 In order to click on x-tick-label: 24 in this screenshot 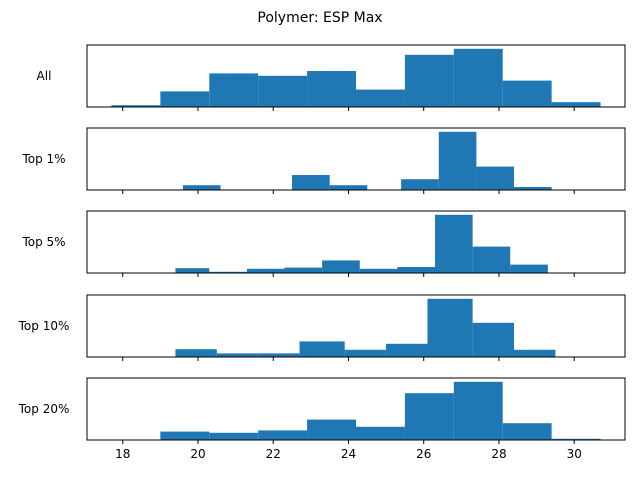, I will do `click(348, 454)`.